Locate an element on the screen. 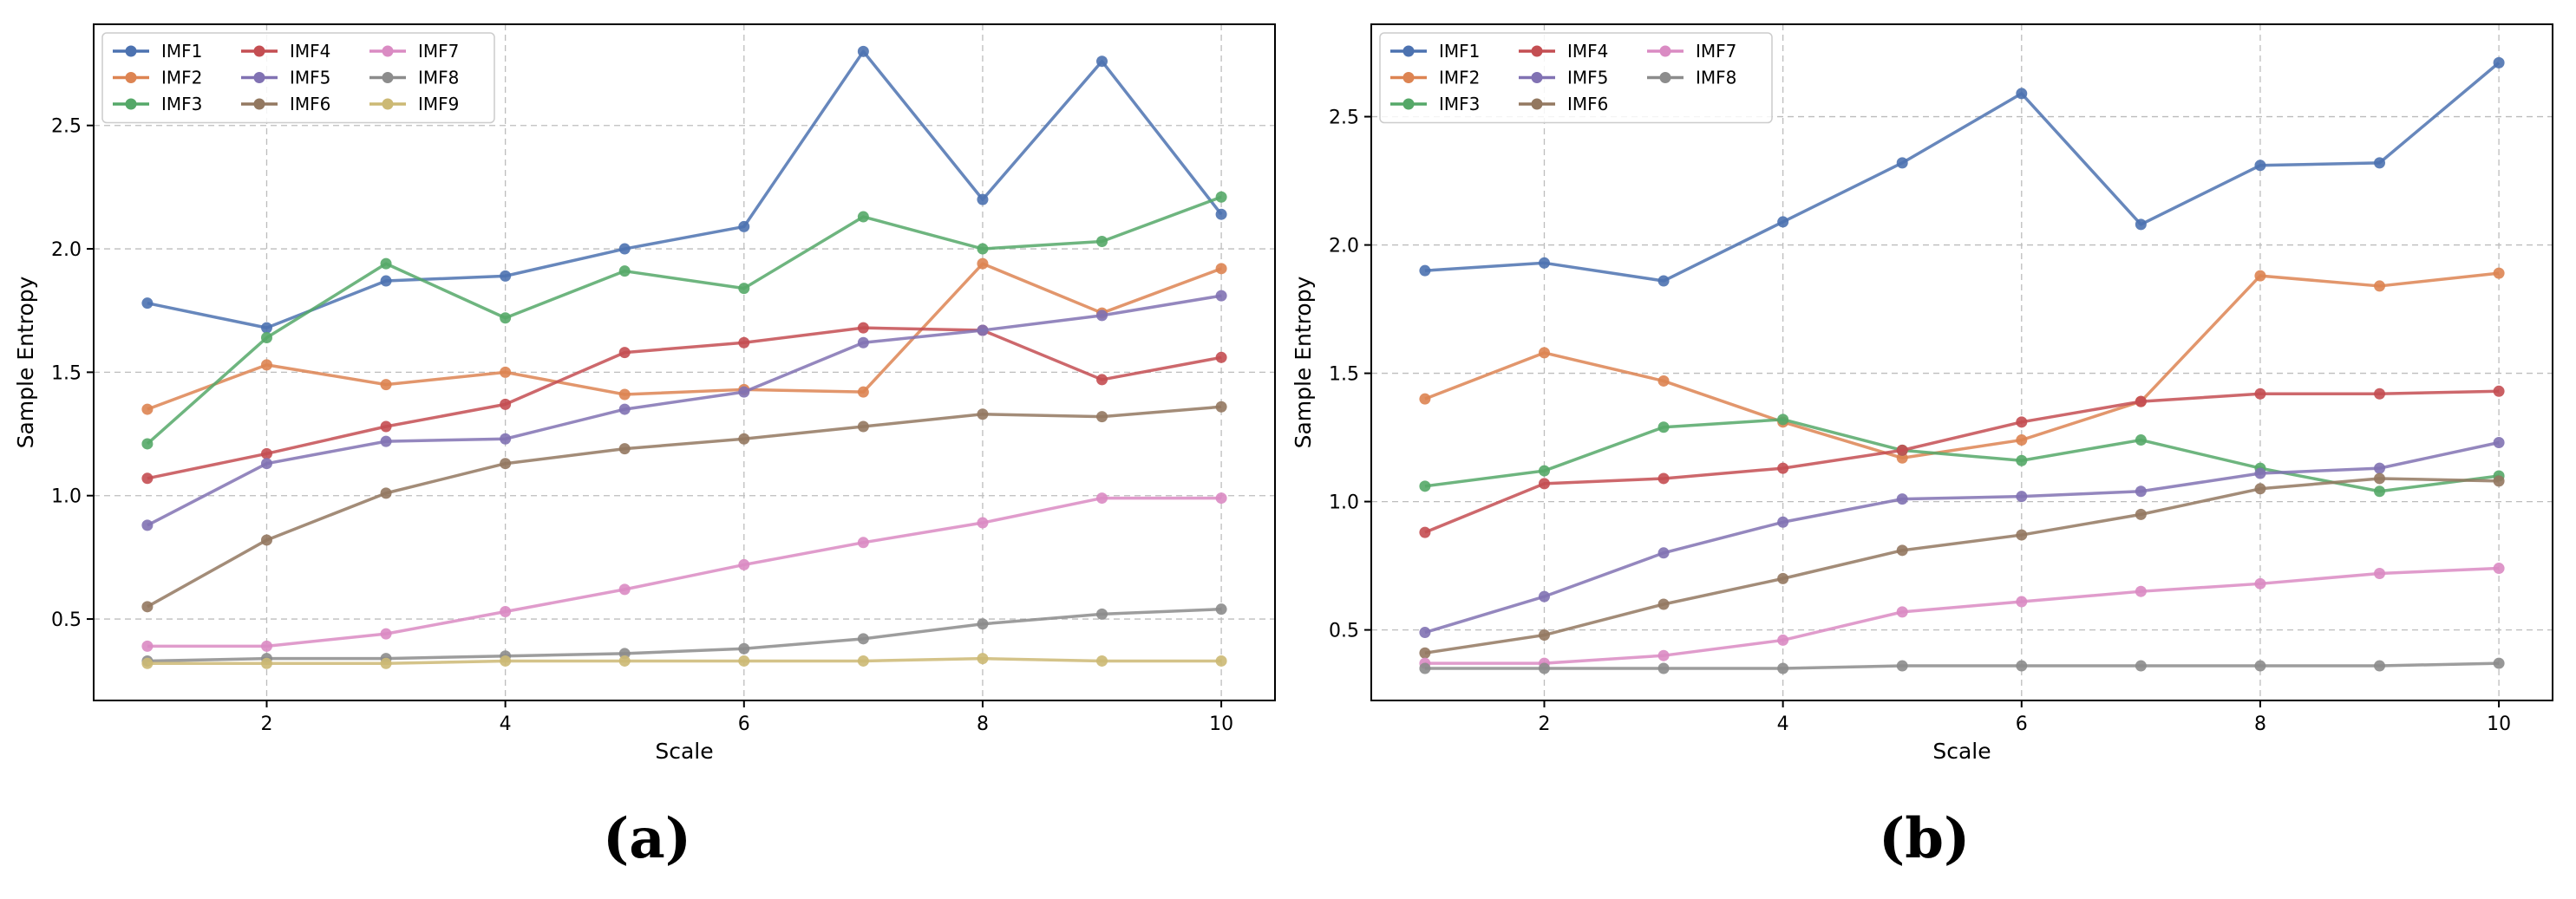 This screenshot has height=899, width=2576. legend-label-a-imf1: IMF1 is located at coordinates (181, 52).